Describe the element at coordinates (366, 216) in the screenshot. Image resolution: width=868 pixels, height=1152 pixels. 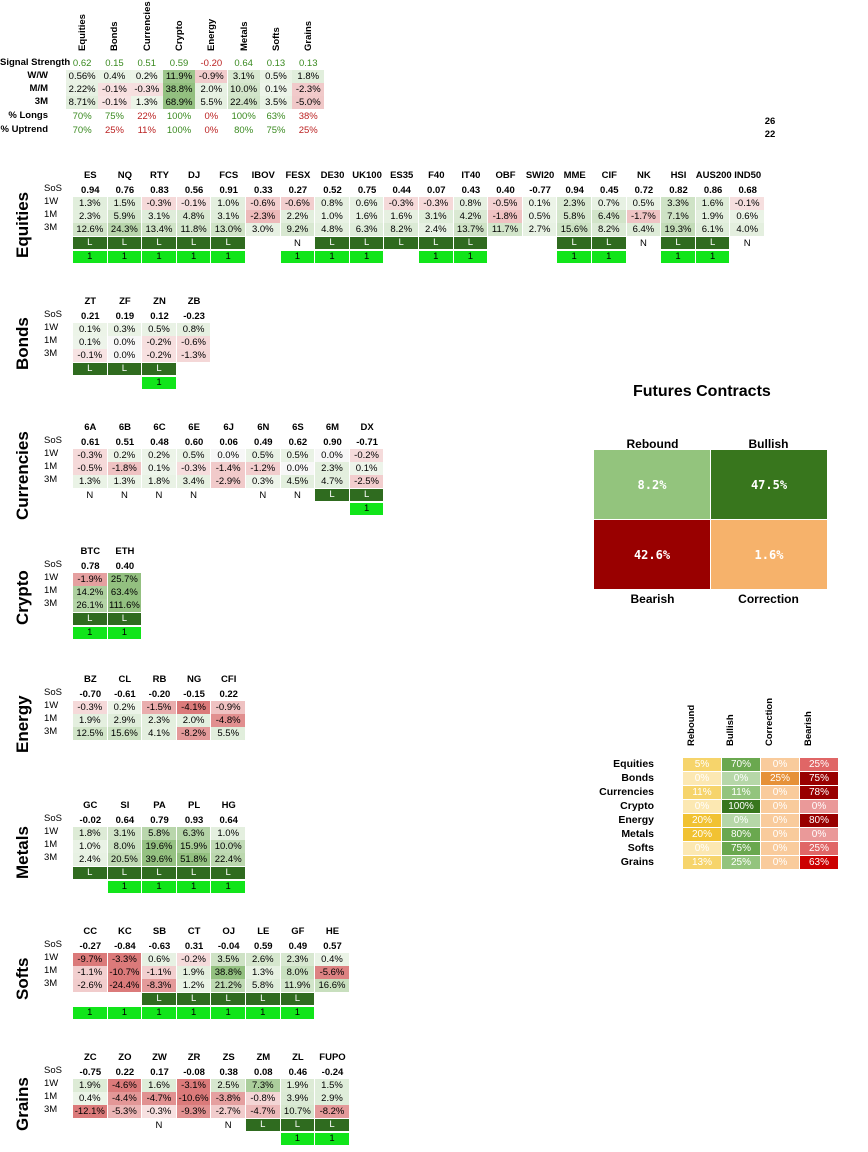
I see `change-1m: 1.6%` at that location.